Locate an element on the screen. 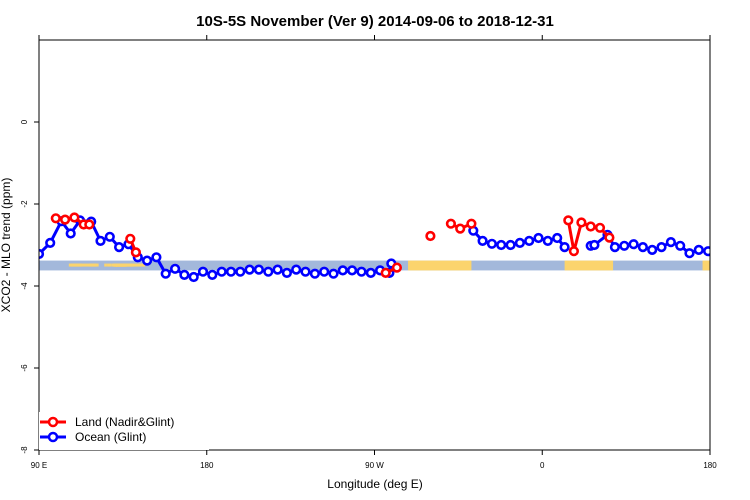  x-tick-label: 90 E is located at coordinates (39, 465).